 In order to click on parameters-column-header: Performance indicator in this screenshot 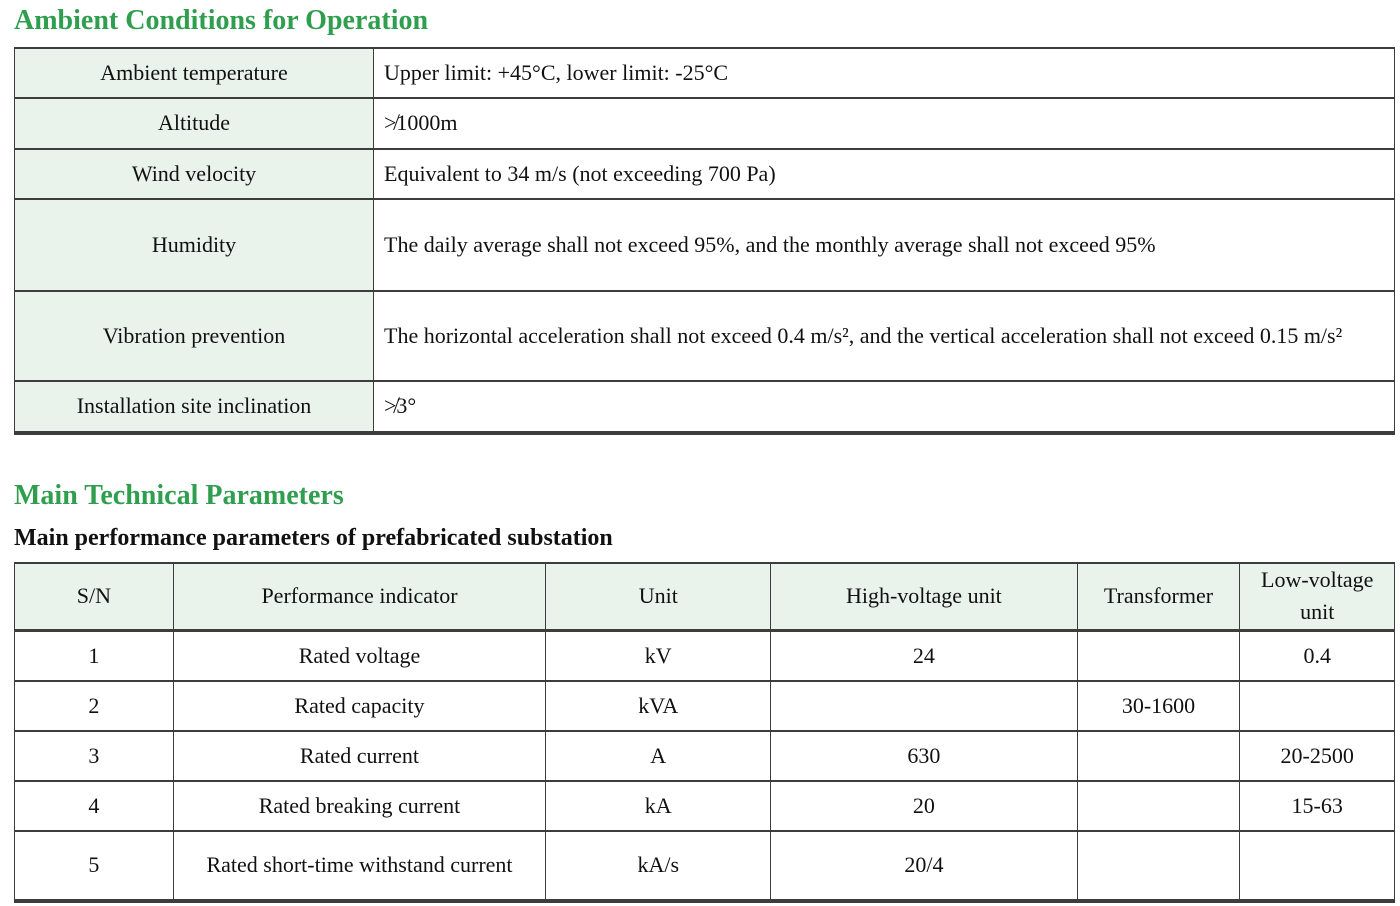, I will do `click(359, 597)`.